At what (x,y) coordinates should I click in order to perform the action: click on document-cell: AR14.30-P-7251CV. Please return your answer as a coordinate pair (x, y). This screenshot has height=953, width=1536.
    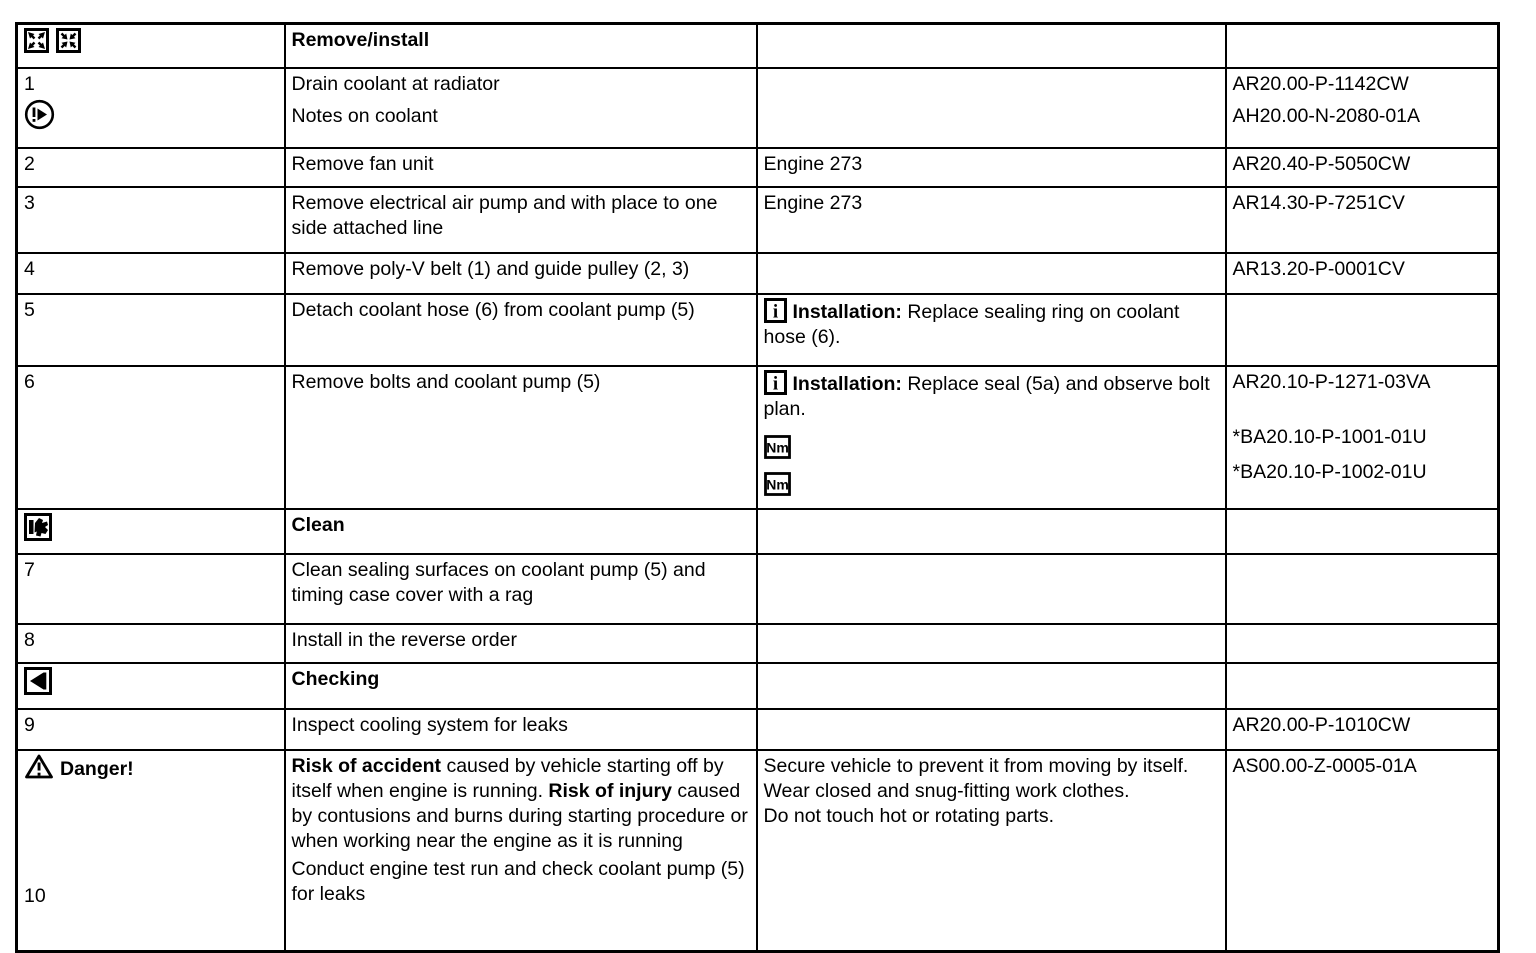
    Looking at the image, I should click on (1362, 220).